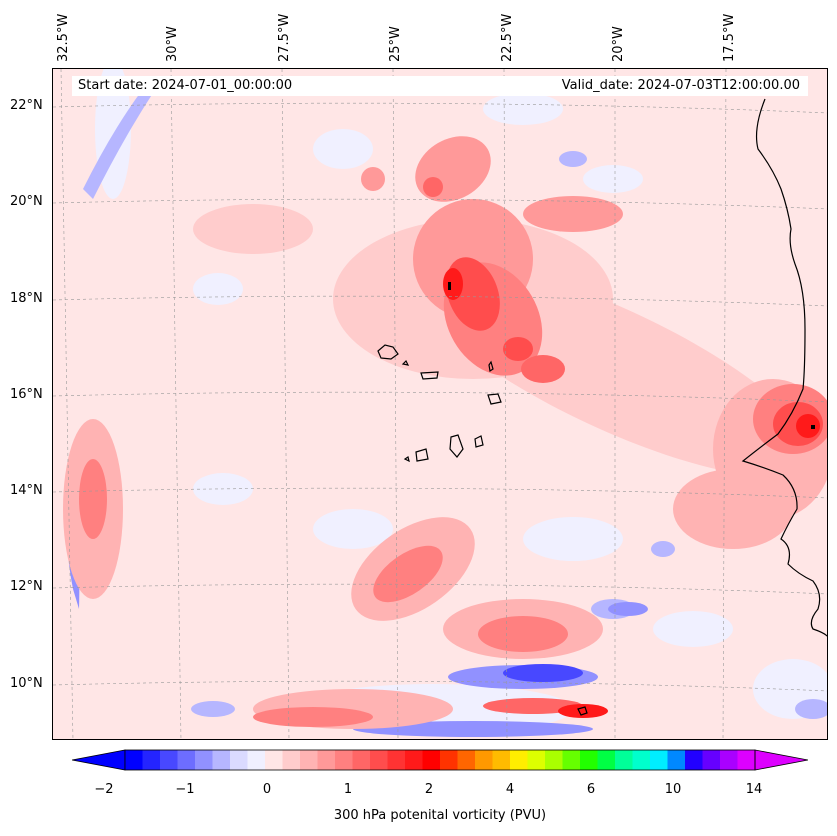 Image resolution: width=837 pixels, height=836 pixels. I want to click on valid-date-label: Valid_date: 2024-07-03T12:00:00.00, so click(680, 85).